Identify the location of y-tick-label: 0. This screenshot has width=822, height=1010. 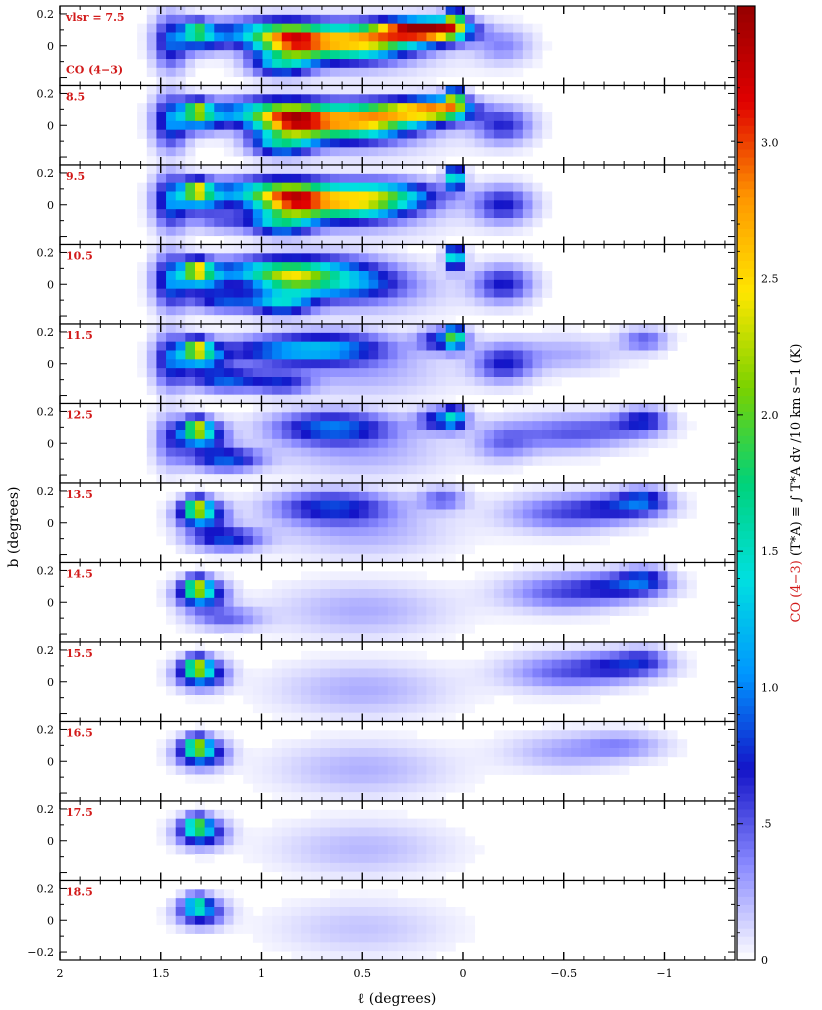
(50, 523).